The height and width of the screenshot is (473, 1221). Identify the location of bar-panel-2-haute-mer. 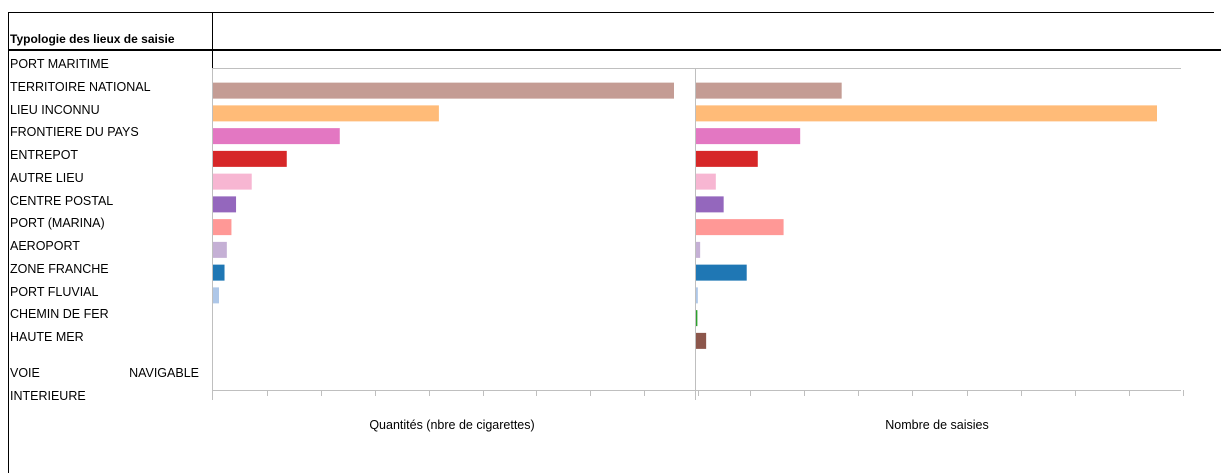
(701, 340).